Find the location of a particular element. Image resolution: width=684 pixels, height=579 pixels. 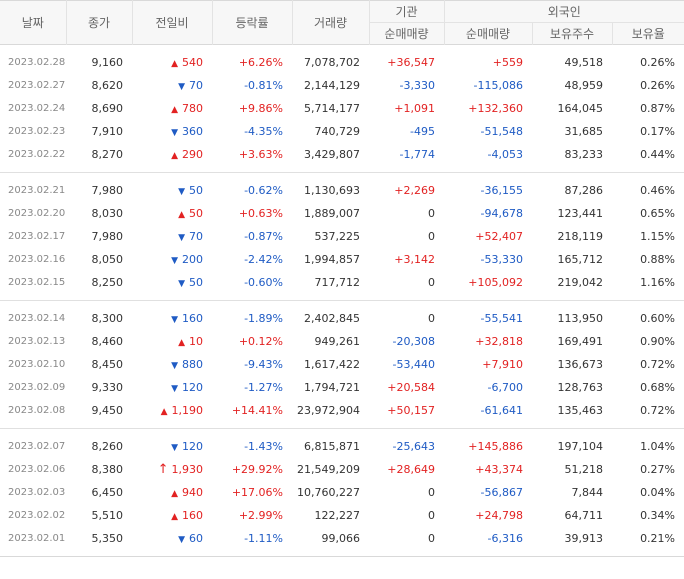

rate-cell: -2.42% is located at coordinates (263, 259).